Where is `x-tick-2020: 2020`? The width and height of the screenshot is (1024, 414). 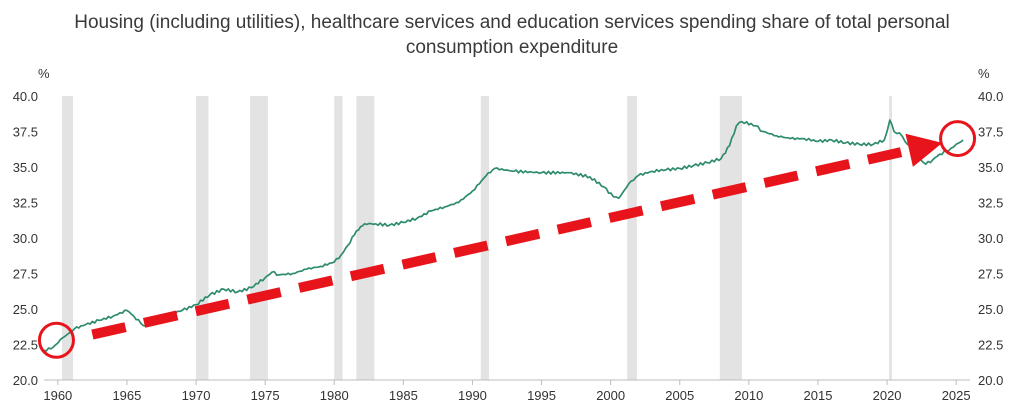 x-tick-2020: 2020 is located at coordinates (887, 395).